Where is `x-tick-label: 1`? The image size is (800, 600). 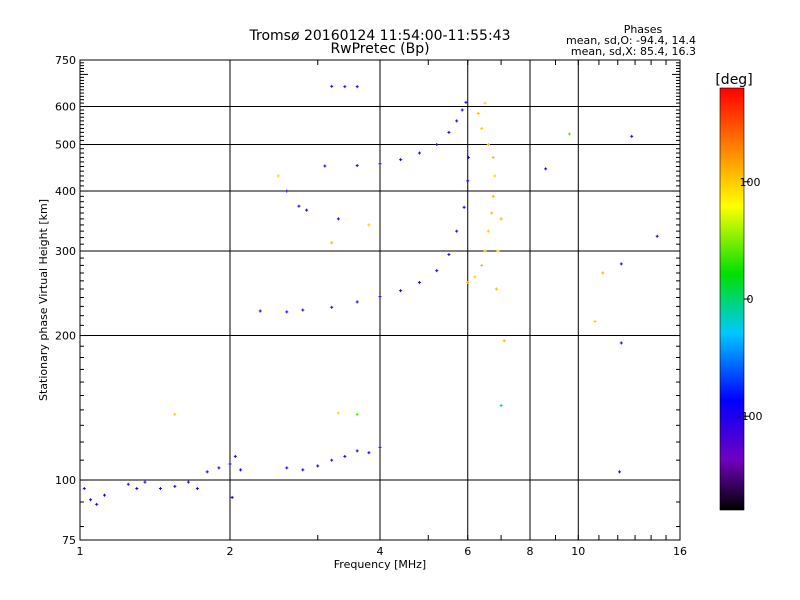 x-tick-label: 1 is located at coordinates (80, 551).